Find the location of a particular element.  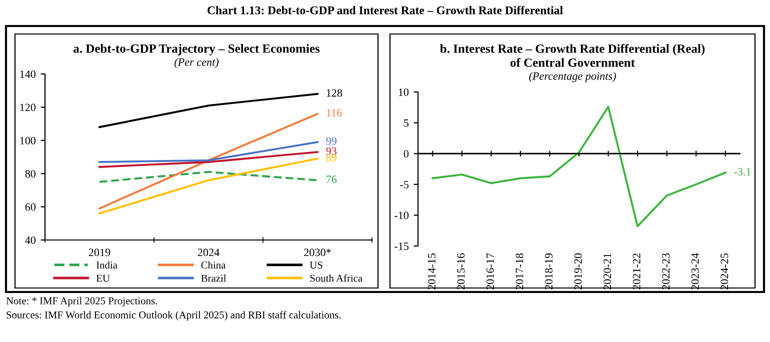

data-label: 99 is located at coordinates (331, 141).